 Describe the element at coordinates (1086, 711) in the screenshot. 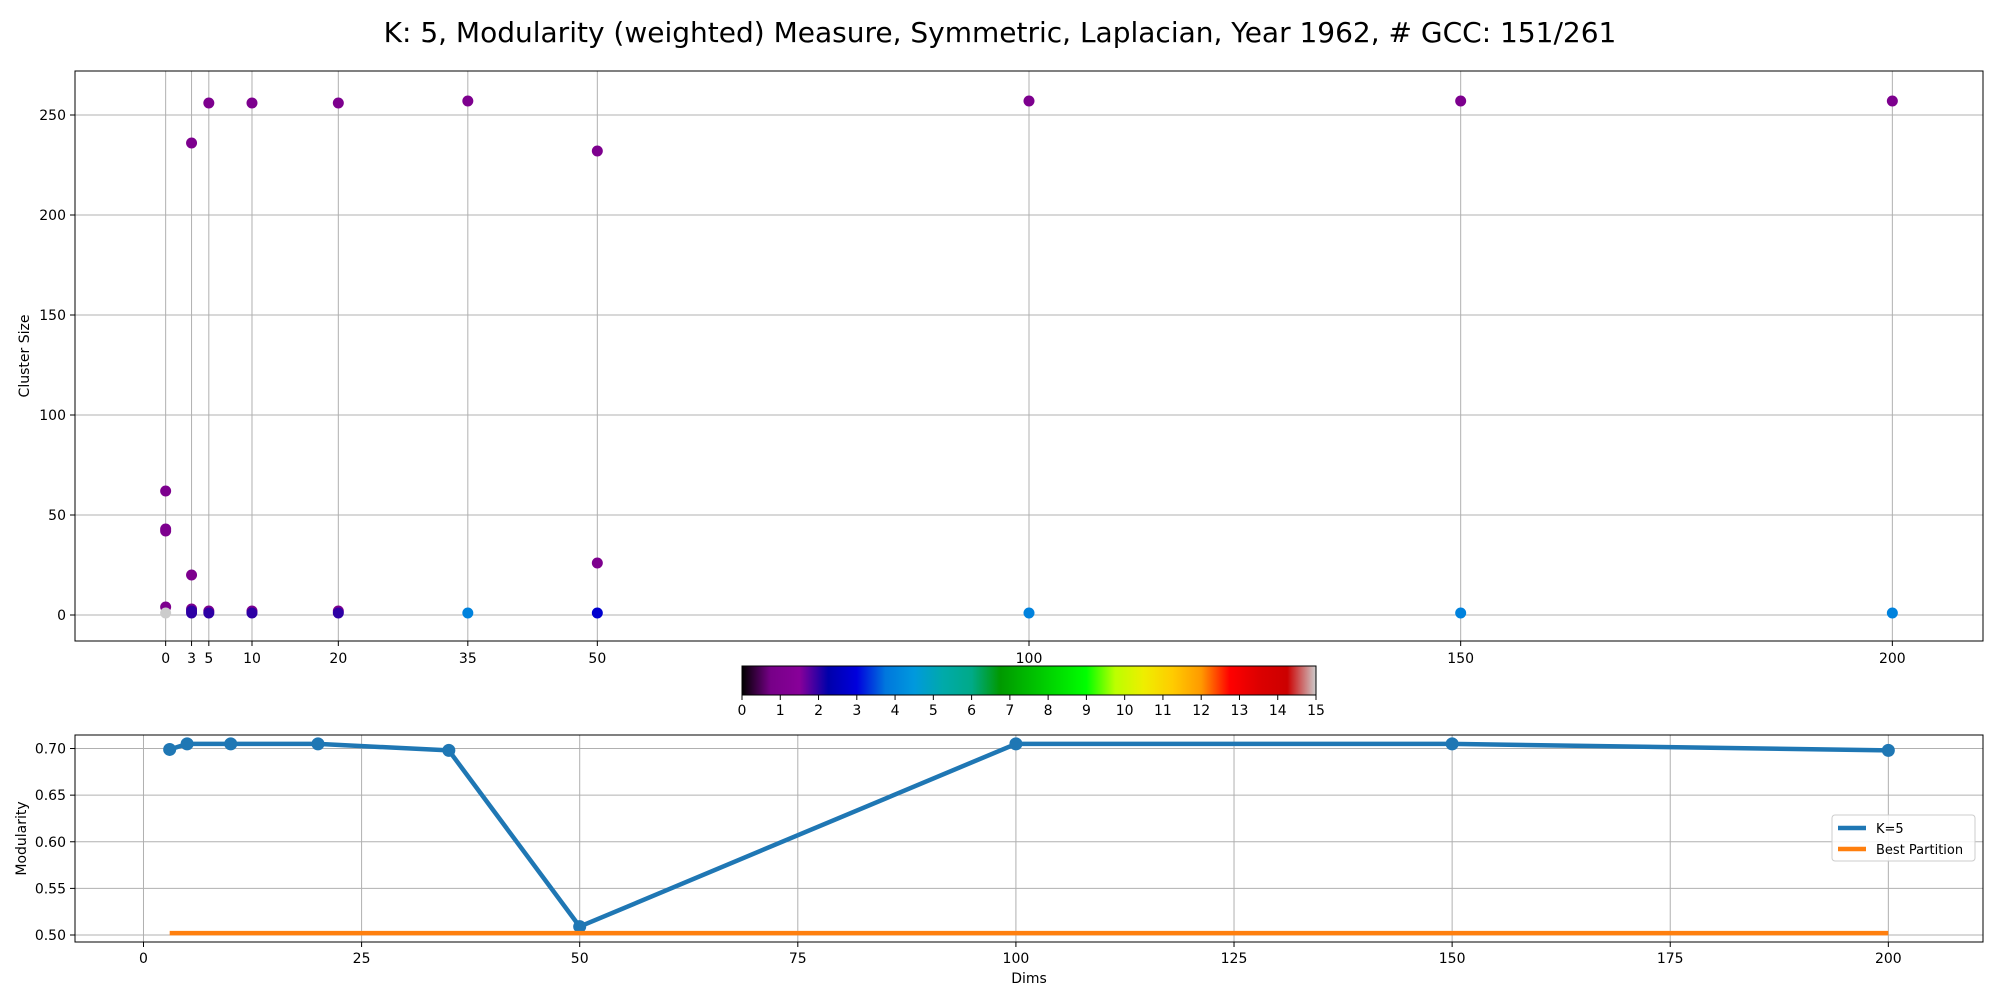

I see `colorbar-tick-label: 9` at that location.